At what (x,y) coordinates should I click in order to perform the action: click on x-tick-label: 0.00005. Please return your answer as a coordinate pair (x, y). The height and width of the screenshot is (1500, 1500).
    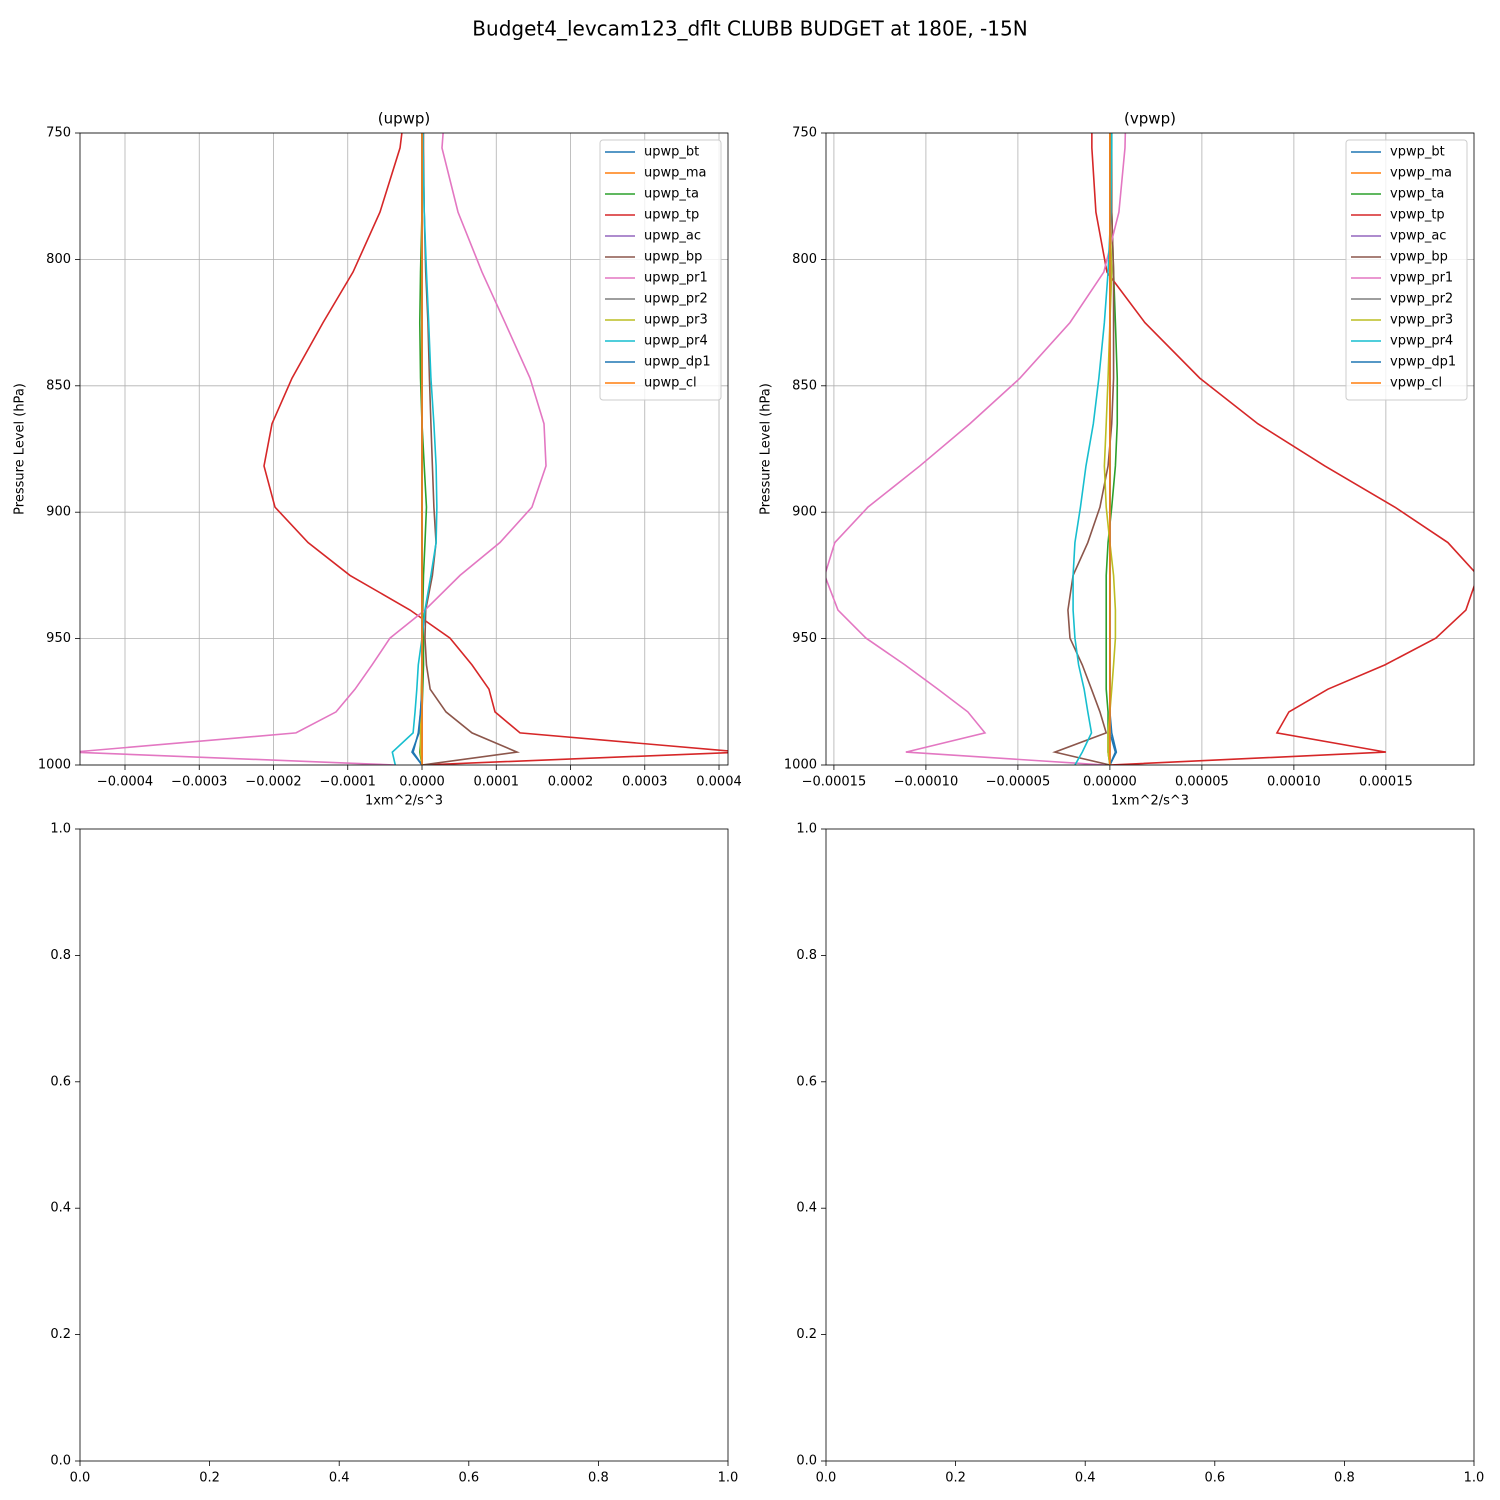
    Looking at the image, I should click on (1202, 782).